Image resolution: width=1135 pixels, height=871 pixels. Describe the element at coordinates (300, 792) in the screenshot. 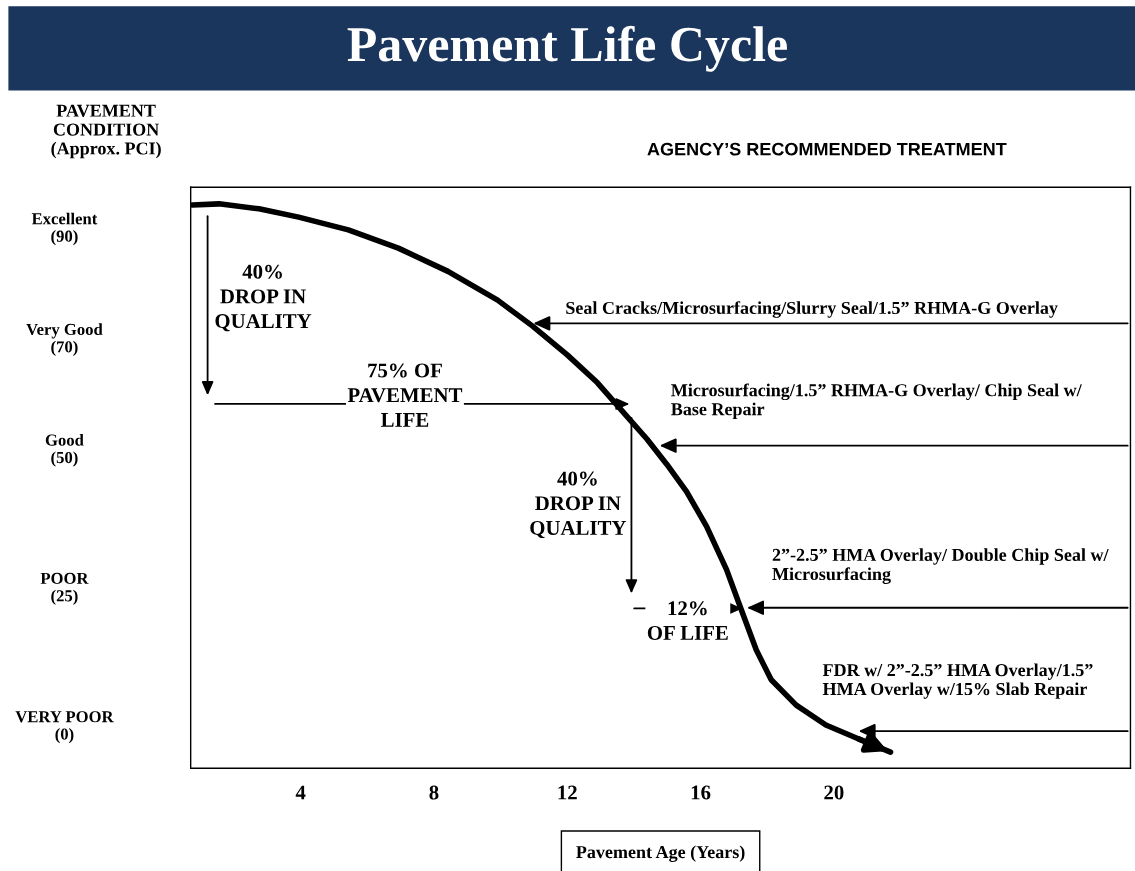

I see `x-tick-label: 4` at that location.